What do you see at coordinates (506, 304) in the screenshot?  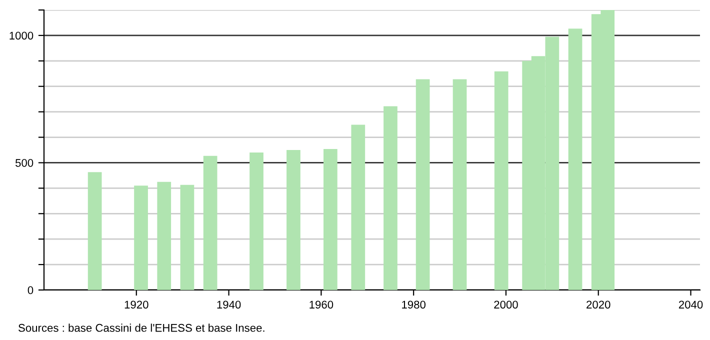 I see `x-tick-label: 2000` at bounding box center [506, 304].